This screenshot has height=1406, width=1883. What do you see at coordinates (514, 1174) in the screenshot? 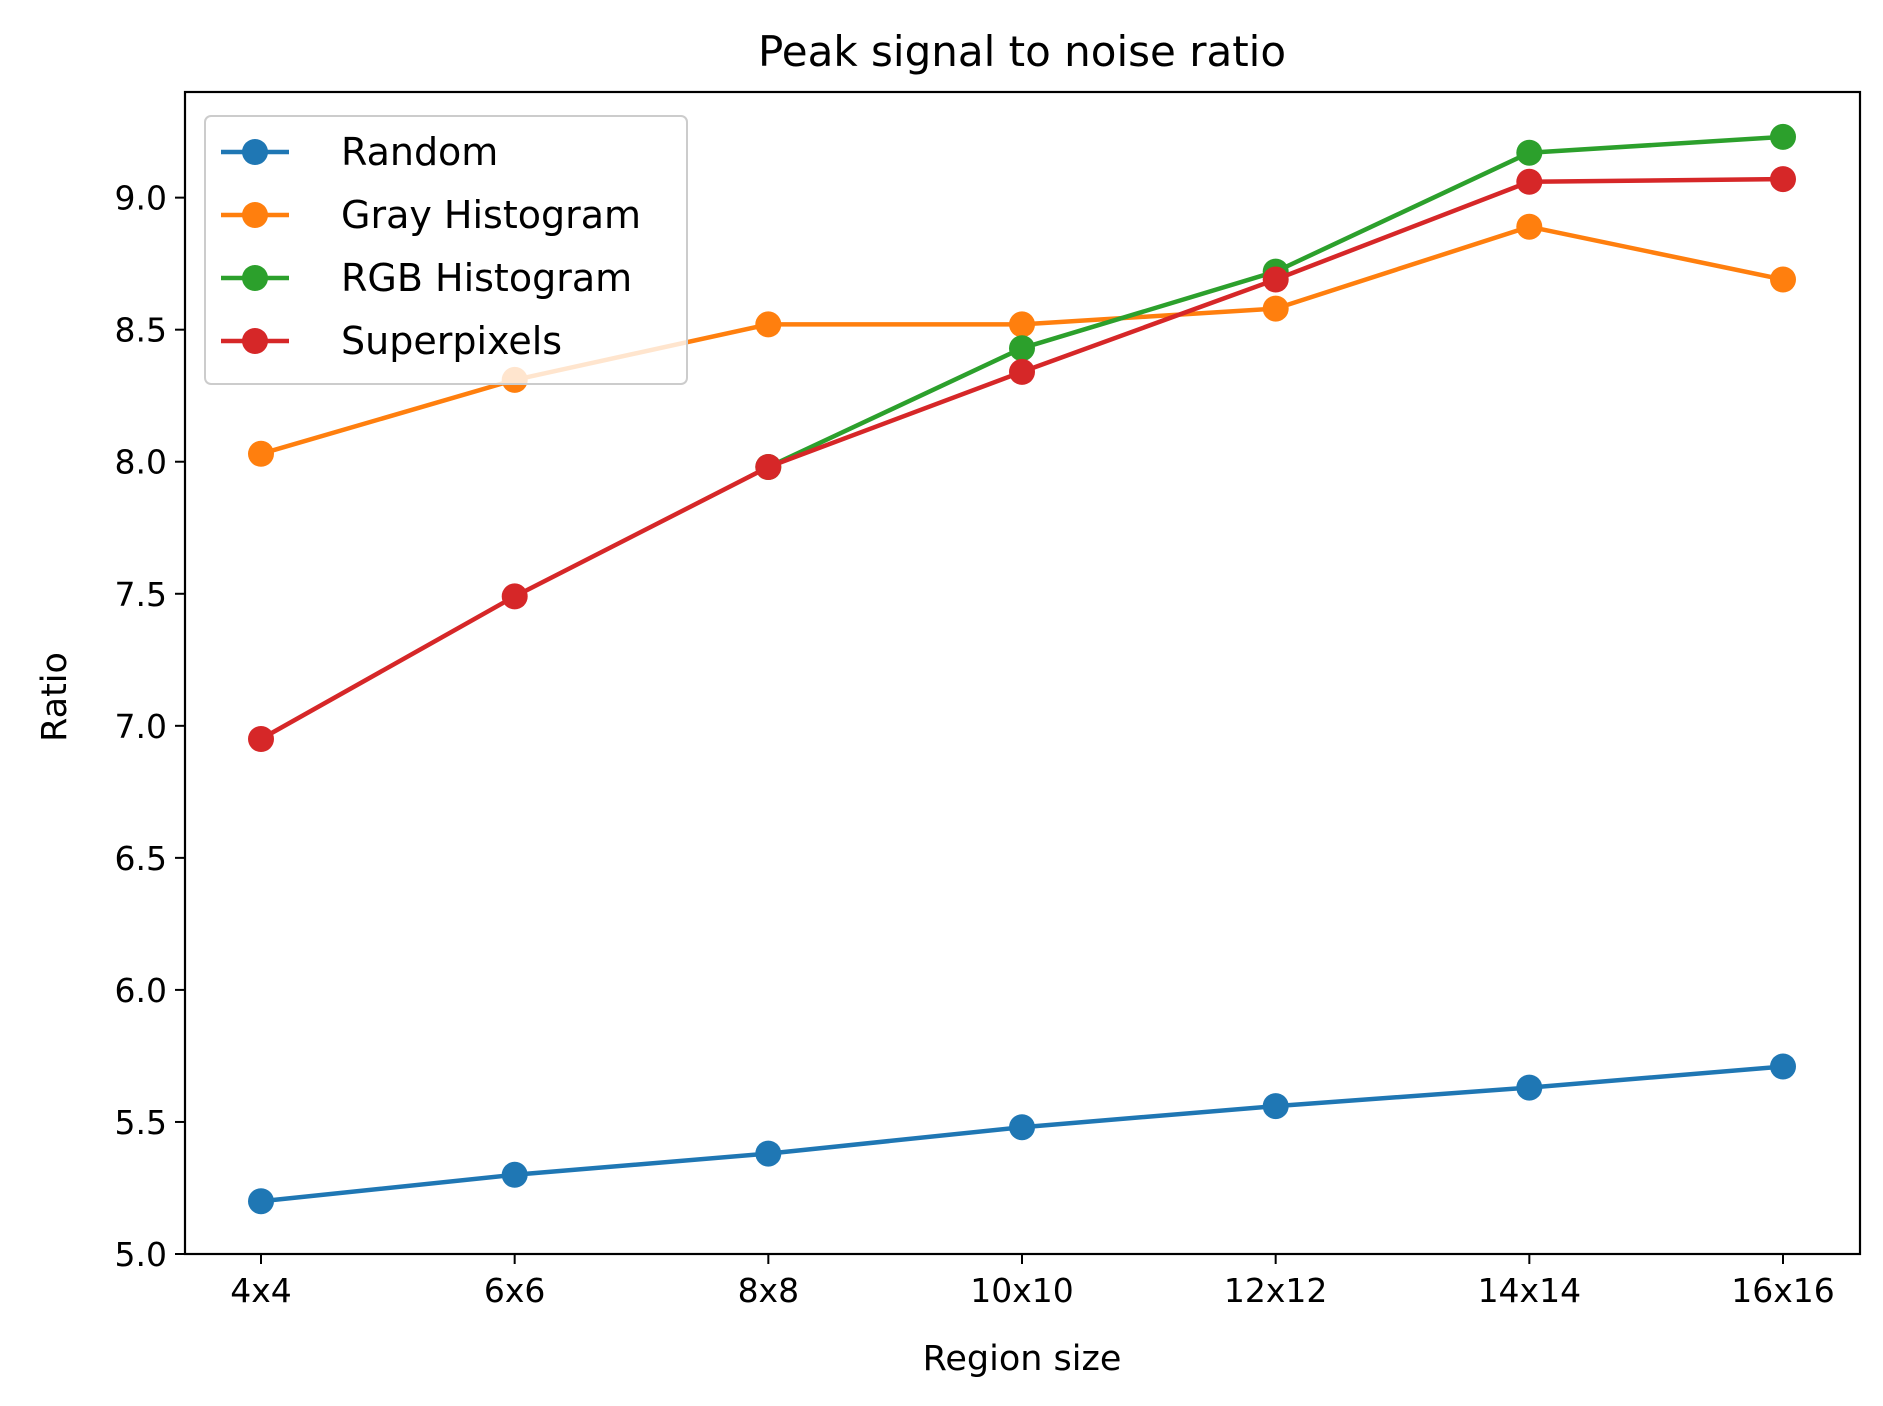
I see `data-point-random-6x6` at bounding box center [514, 1174].